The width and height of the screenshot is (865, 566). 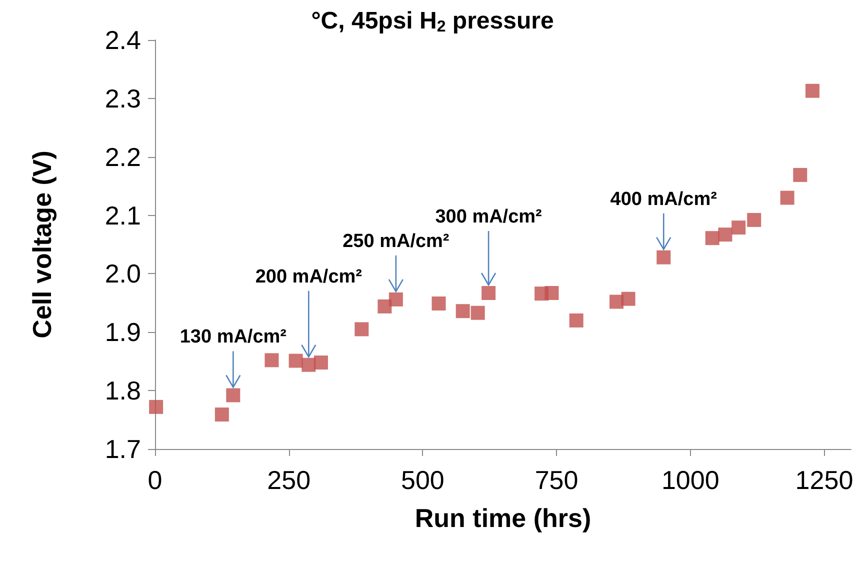 What do you see at coordinates (289, 480) in the screenshot?
I see `x-tick-label: 250` at bounding box center [289, 480].